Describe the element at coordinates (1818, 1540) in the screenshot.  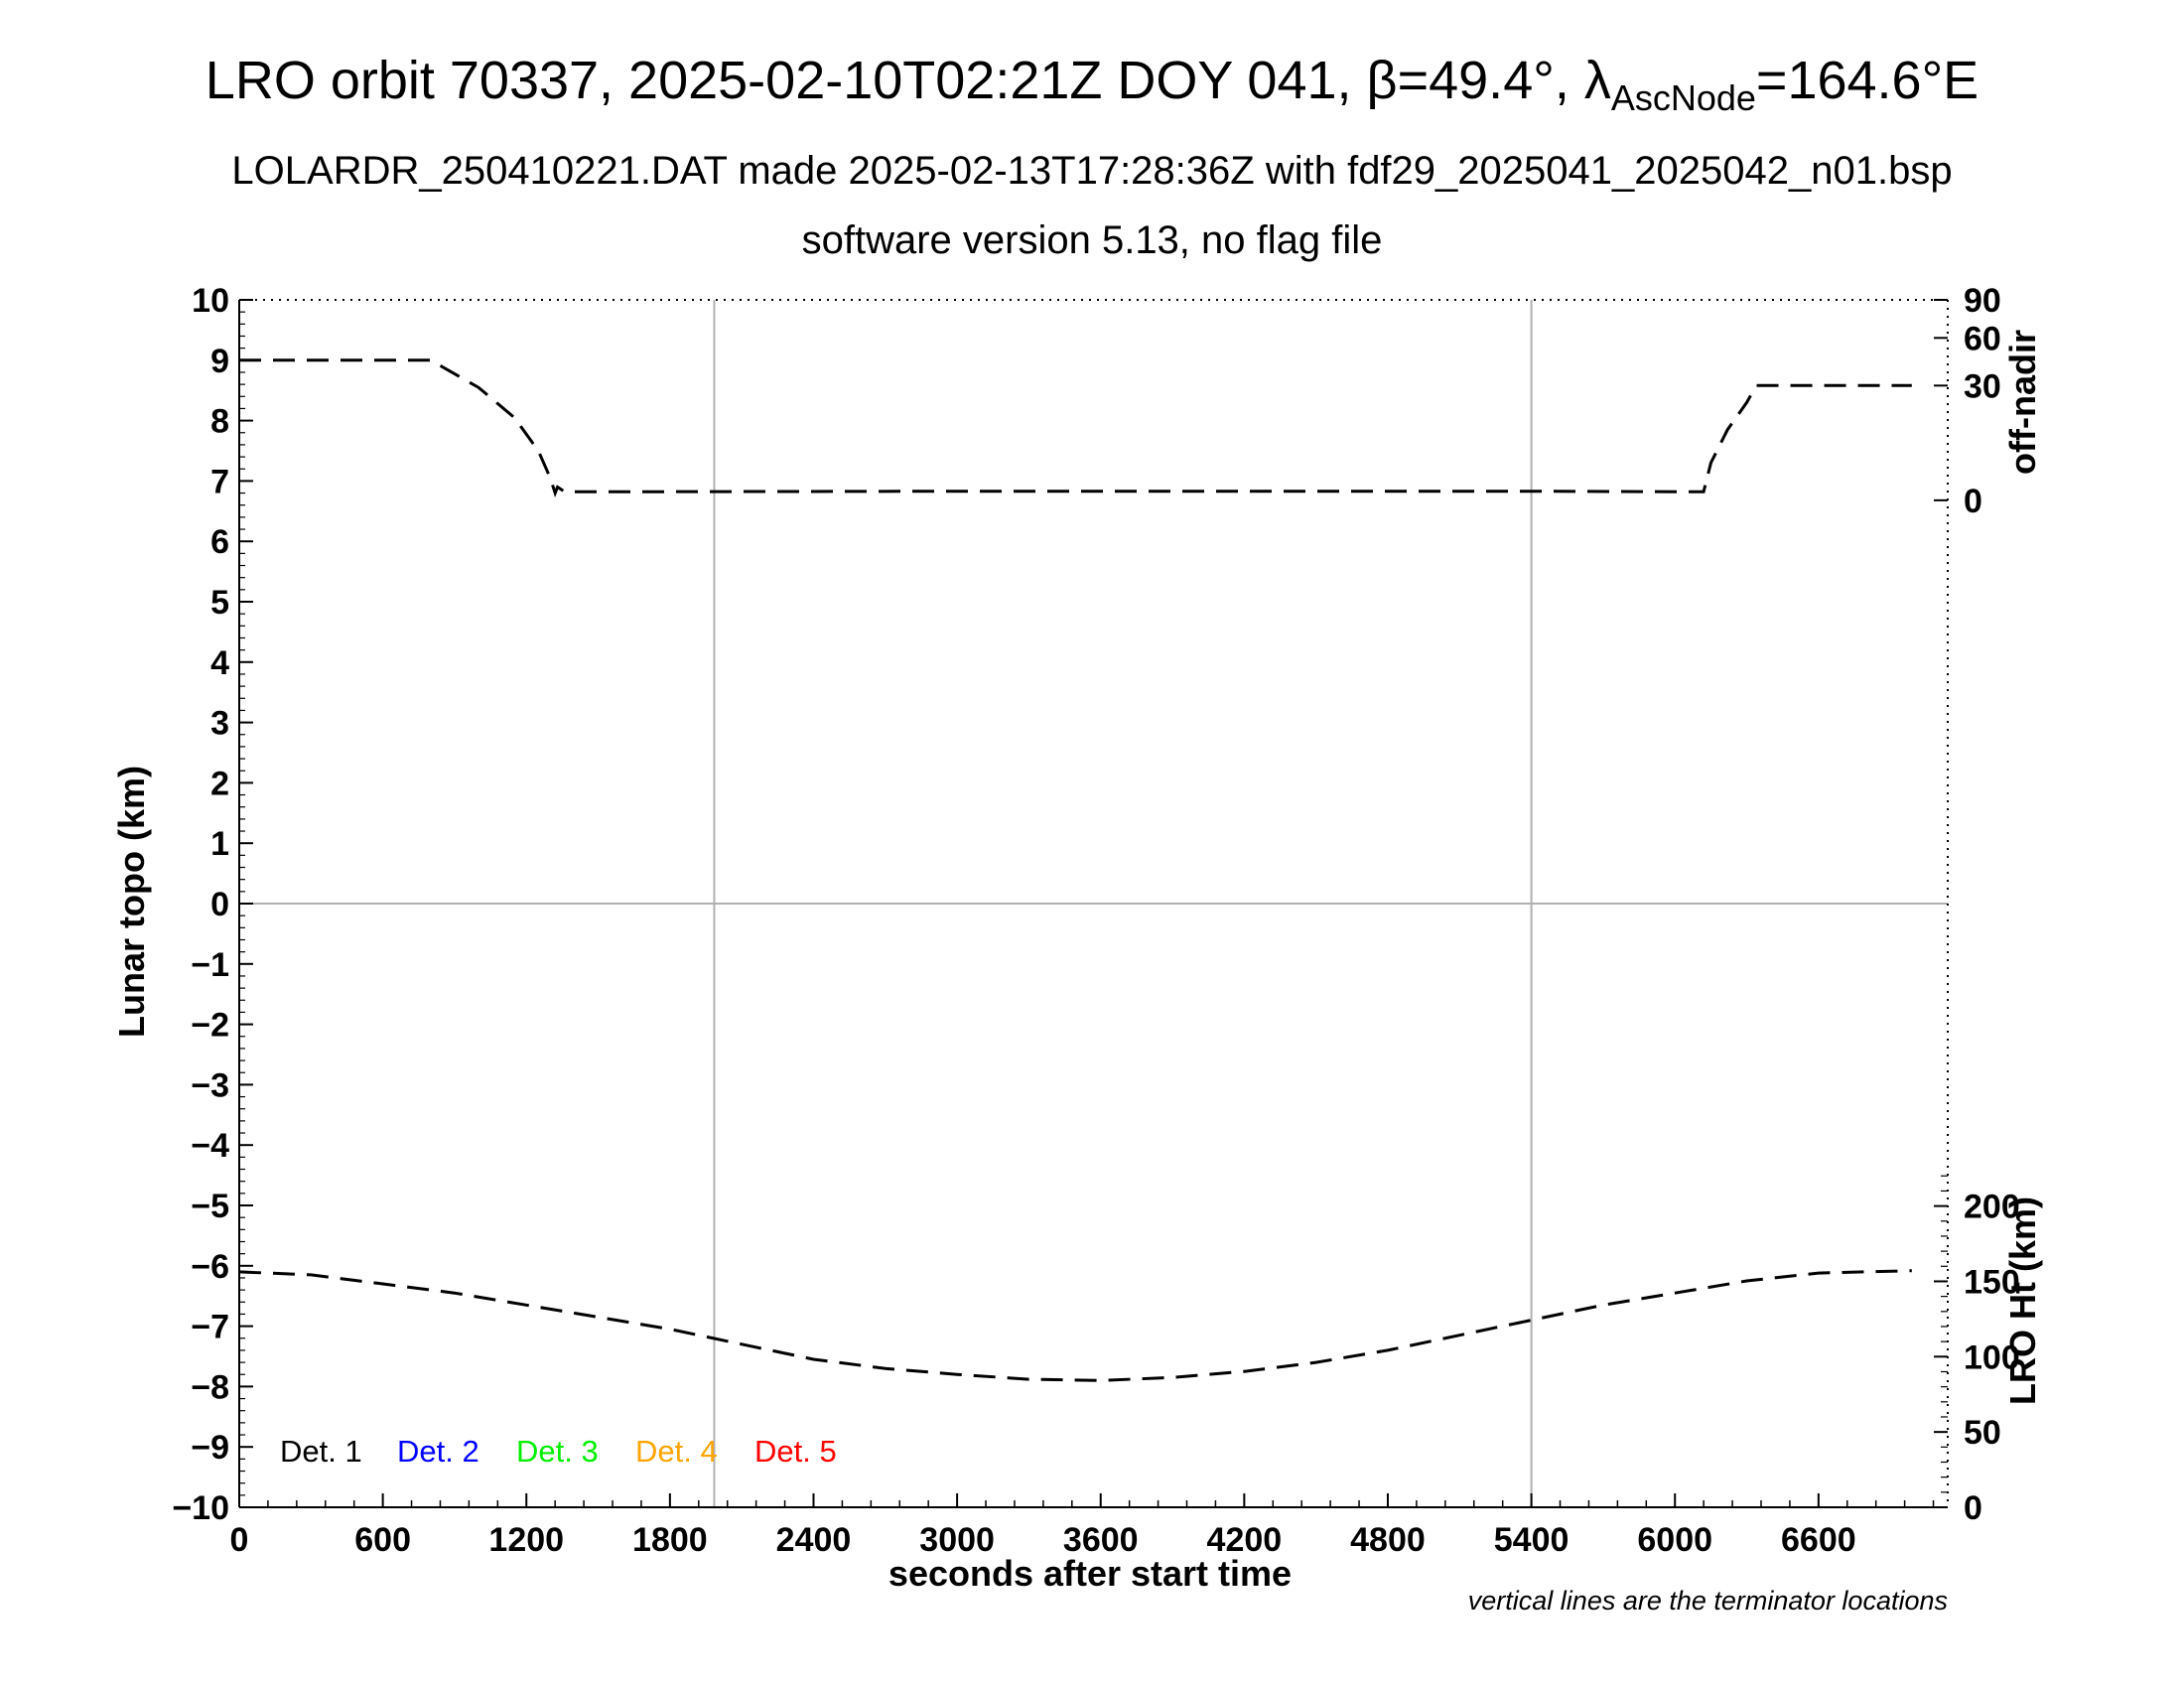
I see `x-tick-label: 6600` at that location.